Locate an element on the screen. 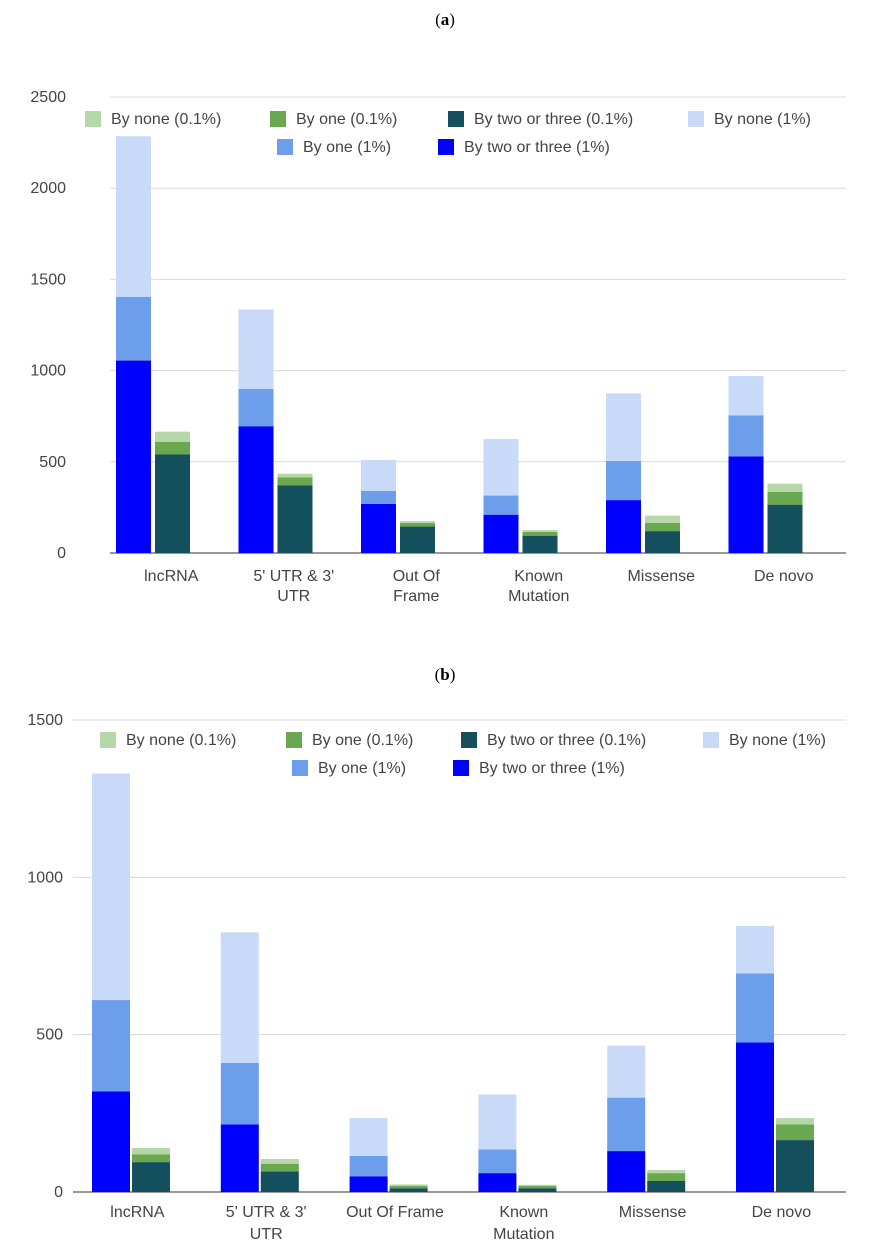 Image resolution: width=890 pixels, height=1258 pixels. y-tick-label: 2500 is located at coordinates (48, 97).